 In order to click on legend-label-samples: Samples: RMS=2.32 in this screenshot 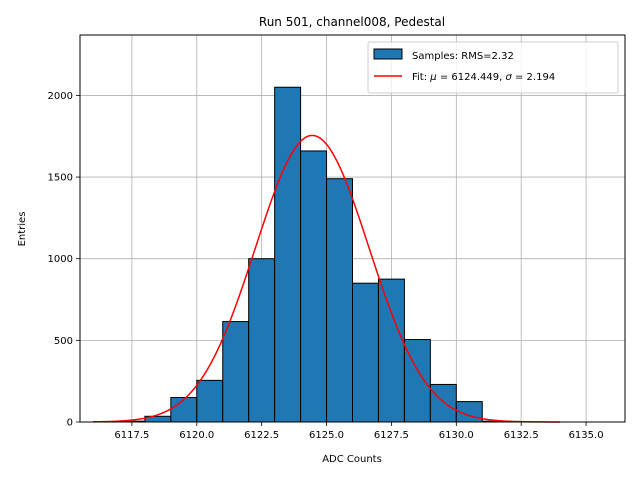, I will do `click(463, 56)`.